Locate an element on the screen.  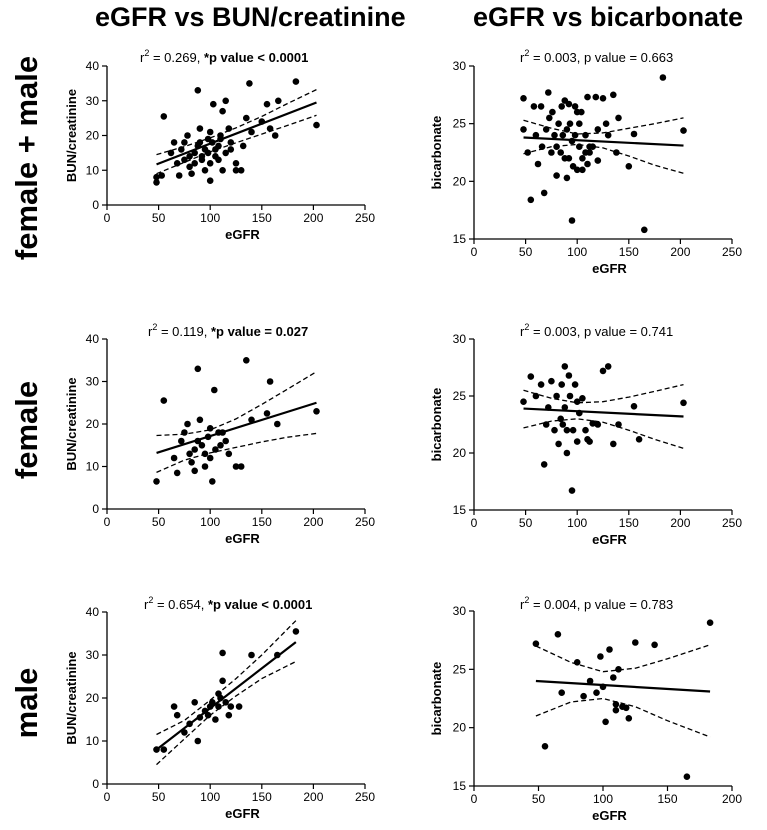
r2-value: = 0.269, is located at coordinates (176, 57).